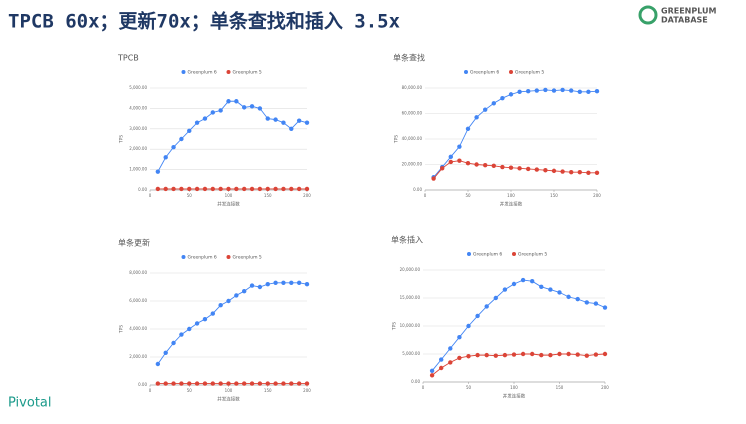  What do you see at coordinates (515, 133) in the screenshot?
I see `series-line` at bounding box center [515, 133].